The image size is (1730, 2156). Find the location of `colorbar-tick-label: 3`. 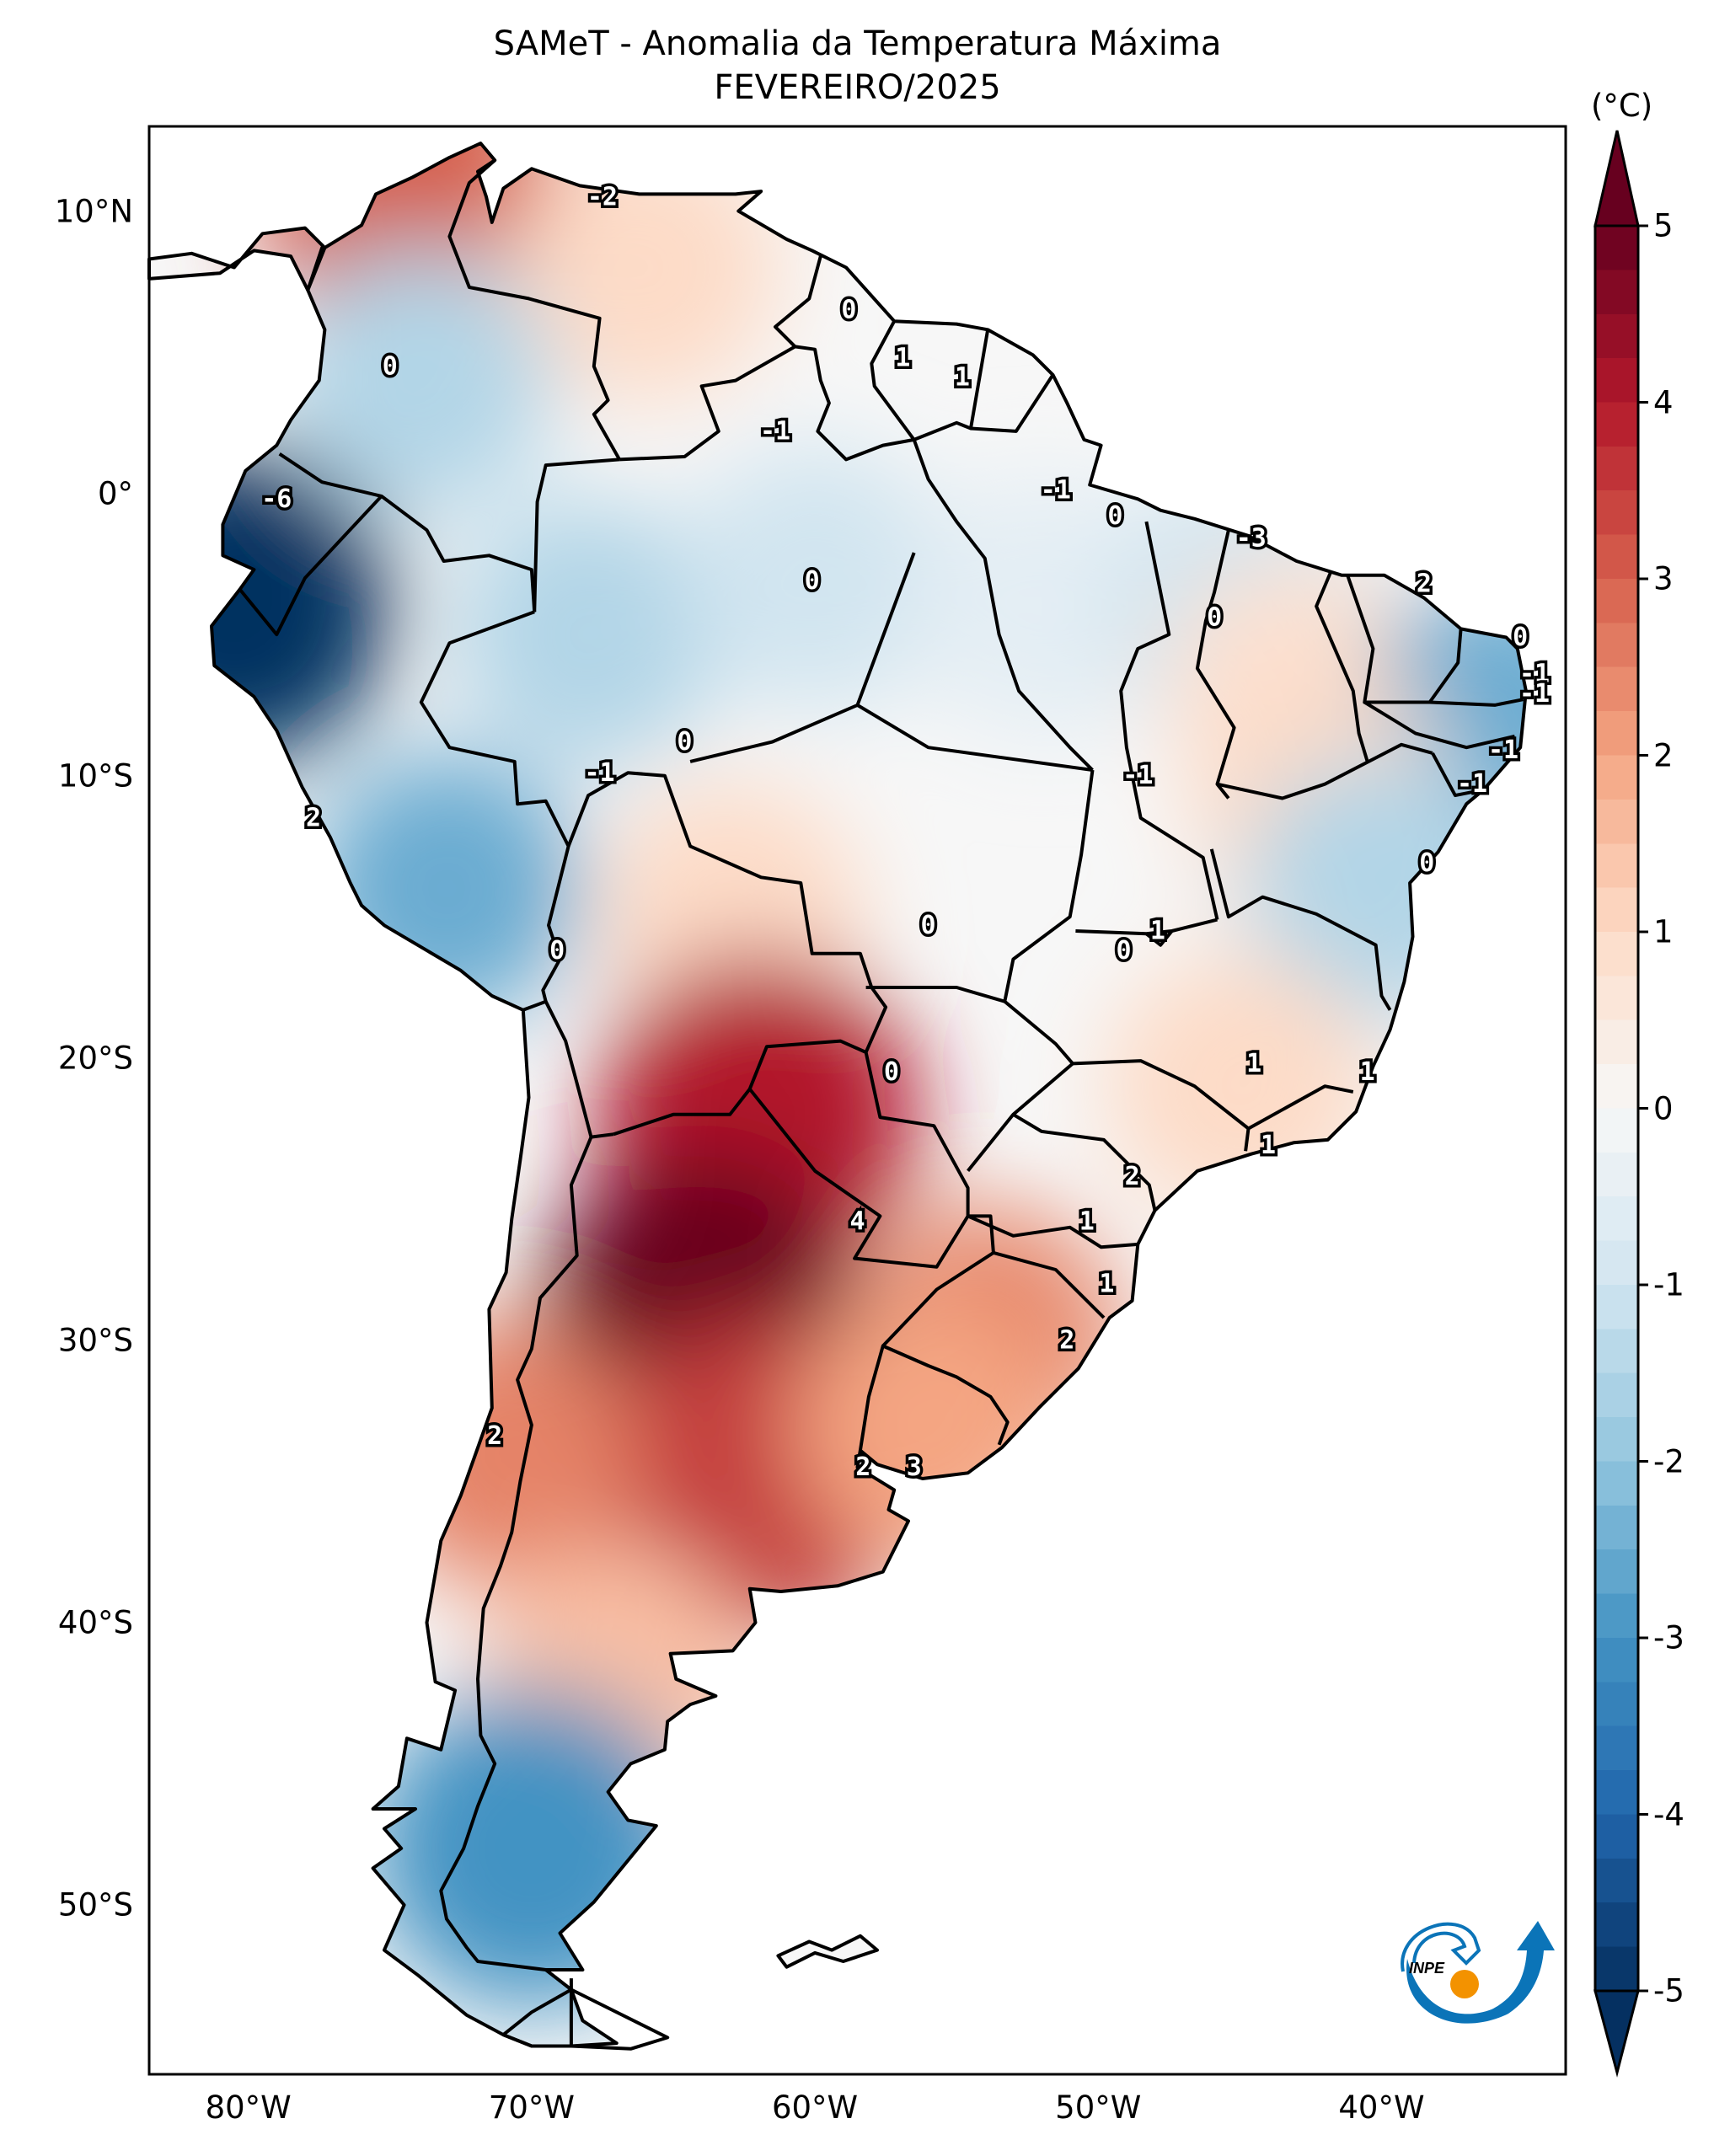

colorbar-tick-label: 3 is located at coordinates (1663, 578).